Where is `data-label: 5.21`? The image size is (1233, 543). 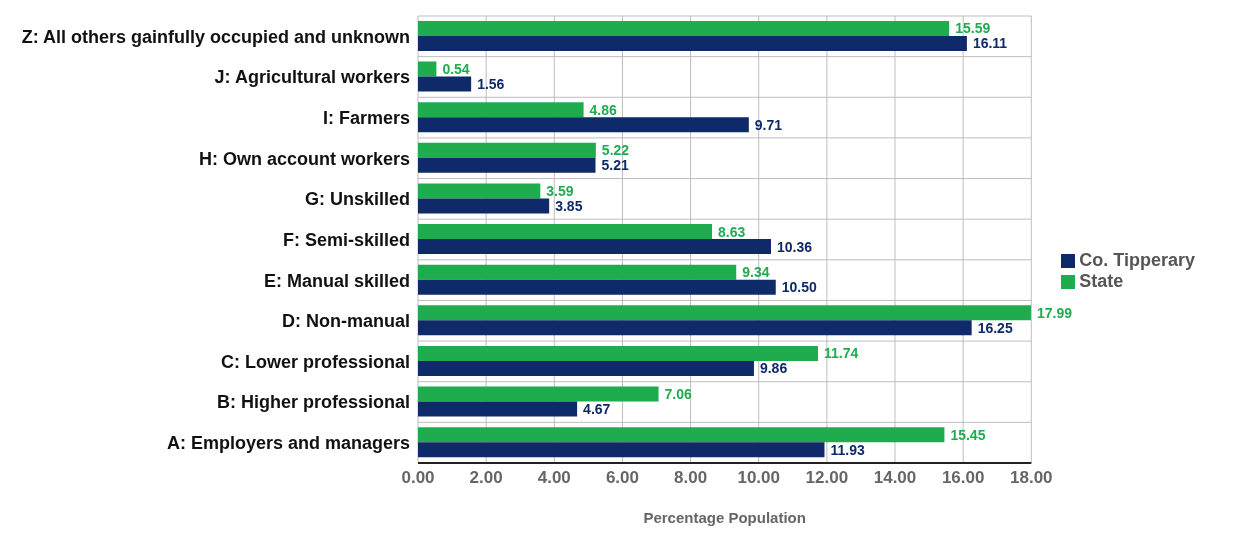
data-label: 5.21 is located at coordinates (615, 165).